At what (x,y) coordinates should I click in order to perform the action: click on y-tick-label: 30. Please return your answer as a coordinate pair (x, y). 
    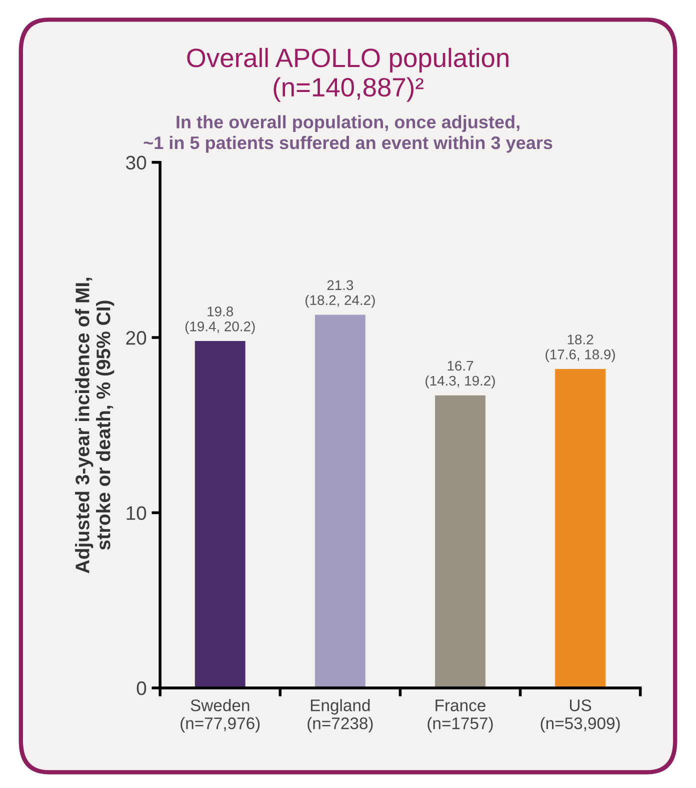
    Looking at the image, I should click on (136, 163).